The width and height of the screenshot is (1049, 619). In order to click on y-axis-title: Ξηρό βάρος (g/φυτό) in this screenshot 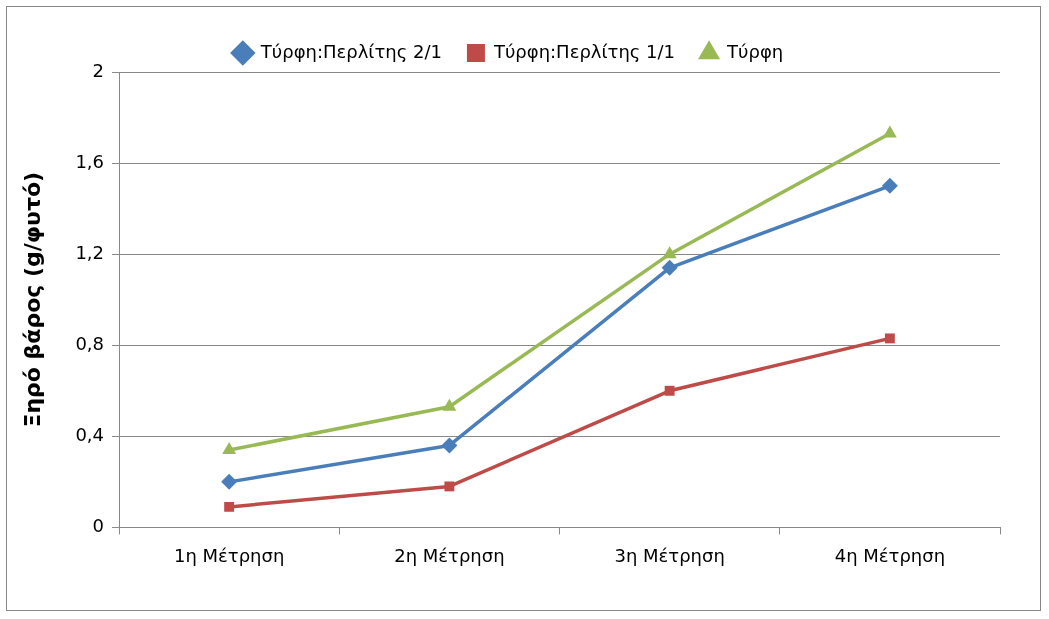, I will do `click(32, 299)`.